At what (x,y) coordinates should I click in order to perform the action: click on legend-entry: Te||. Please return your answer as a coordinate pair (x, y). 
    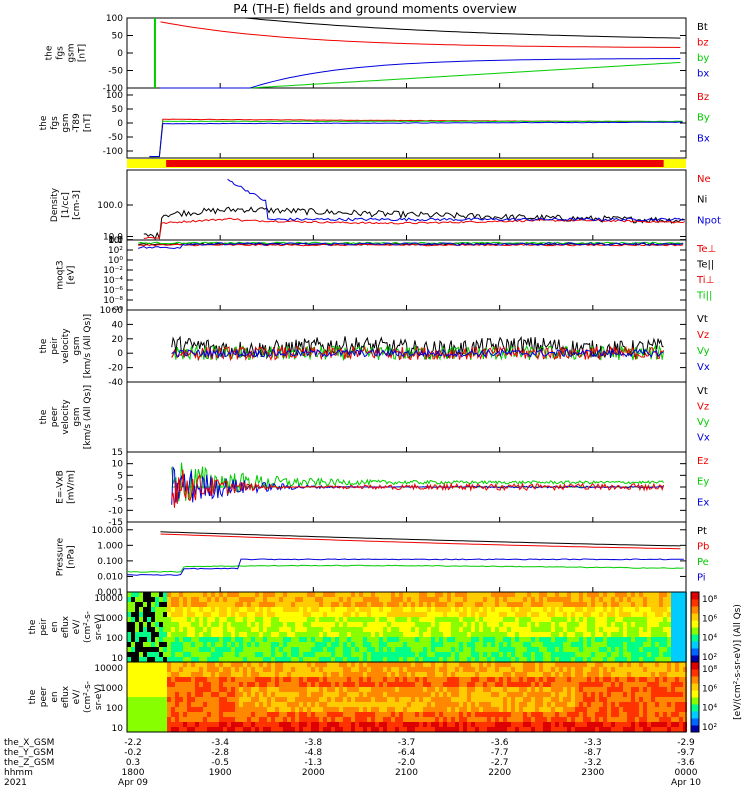
    Looking at the image, I should click on (705, 265).